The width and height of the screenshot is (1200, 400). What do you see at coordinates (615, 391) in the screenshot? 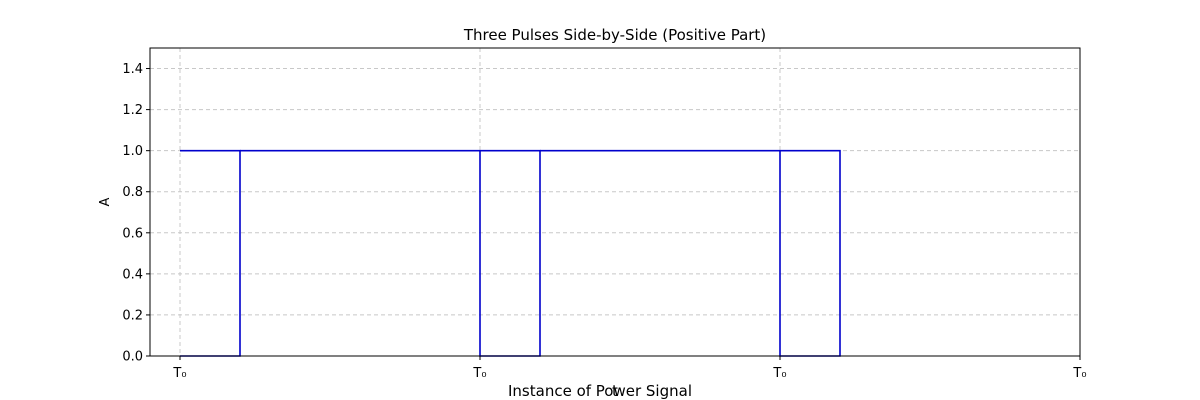
I see `x-axis-label-overlay: t` at bounding box center [615, 391].